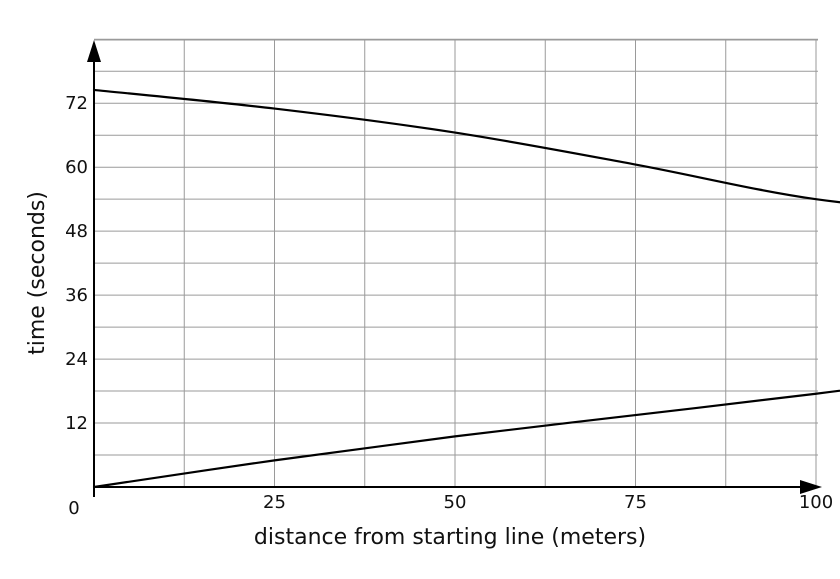 The width and height of the screenshot is (840, 579). Describe the element at coordinates (455, 502) in the screenshot. I see `x-tick-label: 50` at that location.